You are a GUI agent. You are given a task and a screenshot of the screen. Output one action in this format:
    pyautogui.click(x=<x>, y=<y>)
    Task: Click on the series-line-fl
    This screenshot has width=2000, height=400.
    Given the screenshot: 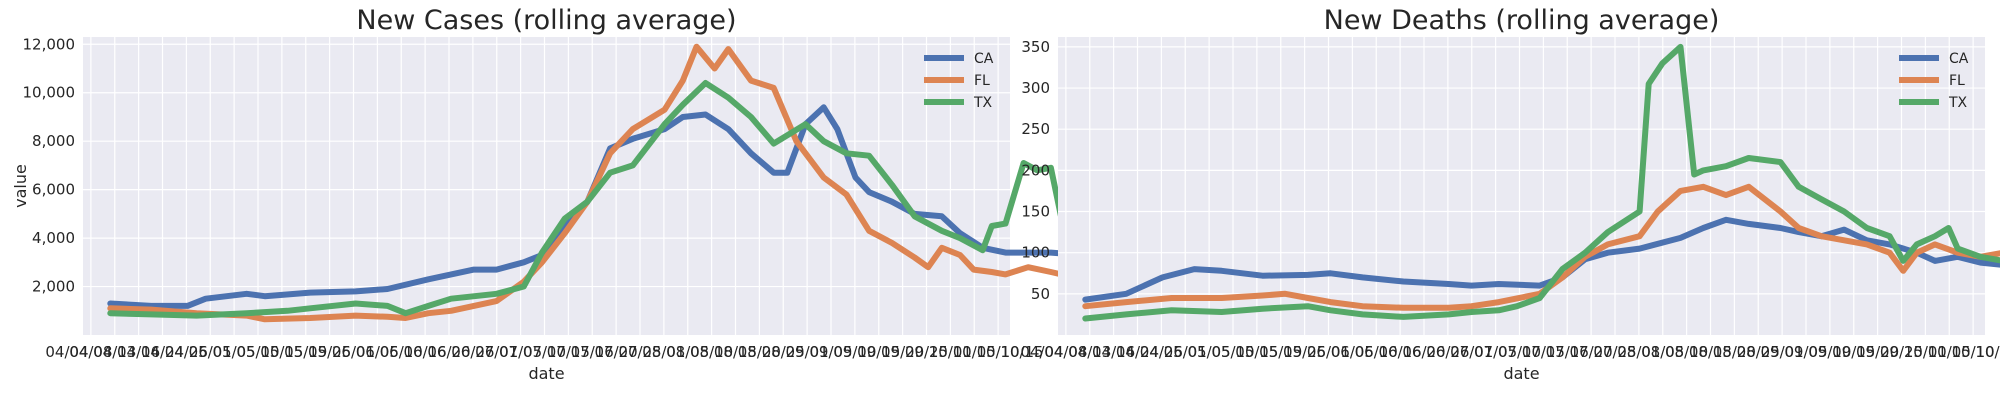 What is the action you would take?
    pyautogui.click(x=1541, y=247)
    